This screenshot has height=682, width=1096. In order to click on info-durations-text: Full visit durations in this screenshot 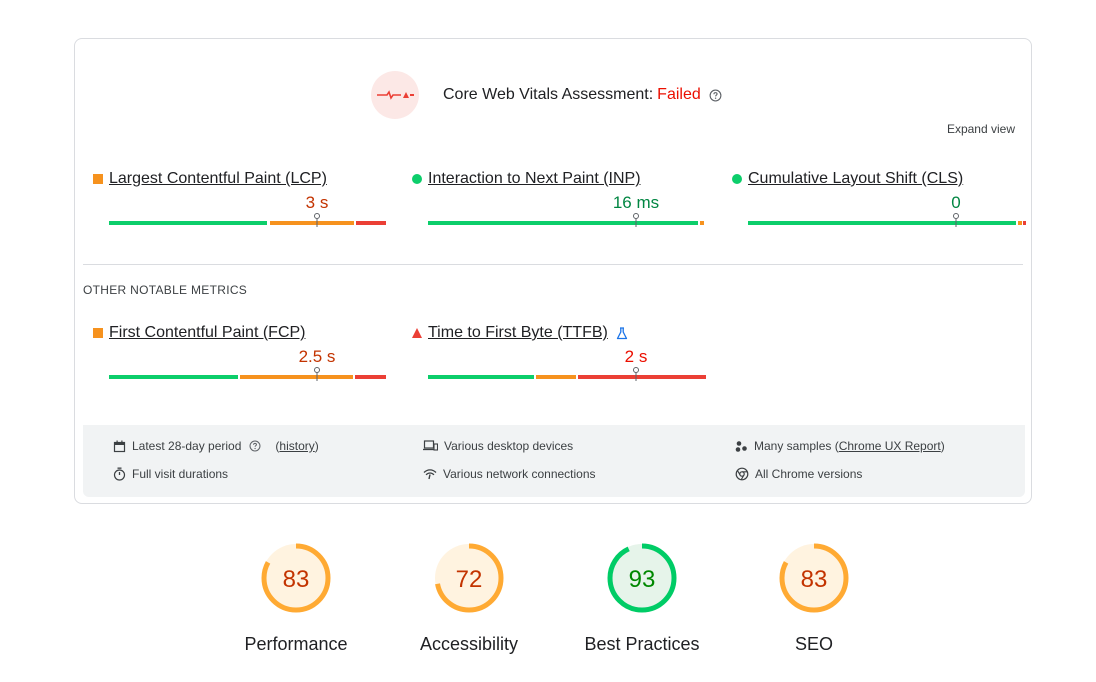, I will do `click(180, 474)`.